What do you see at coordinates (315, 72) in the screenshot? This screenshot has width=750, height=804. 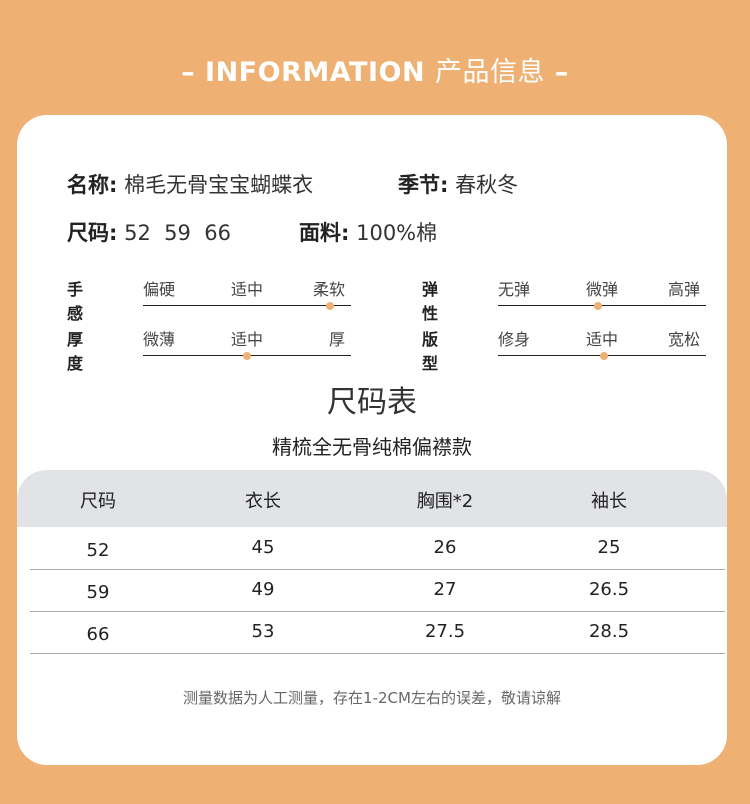 I see `header-title-en: INFORMATION` at bounding box center [315, 72].